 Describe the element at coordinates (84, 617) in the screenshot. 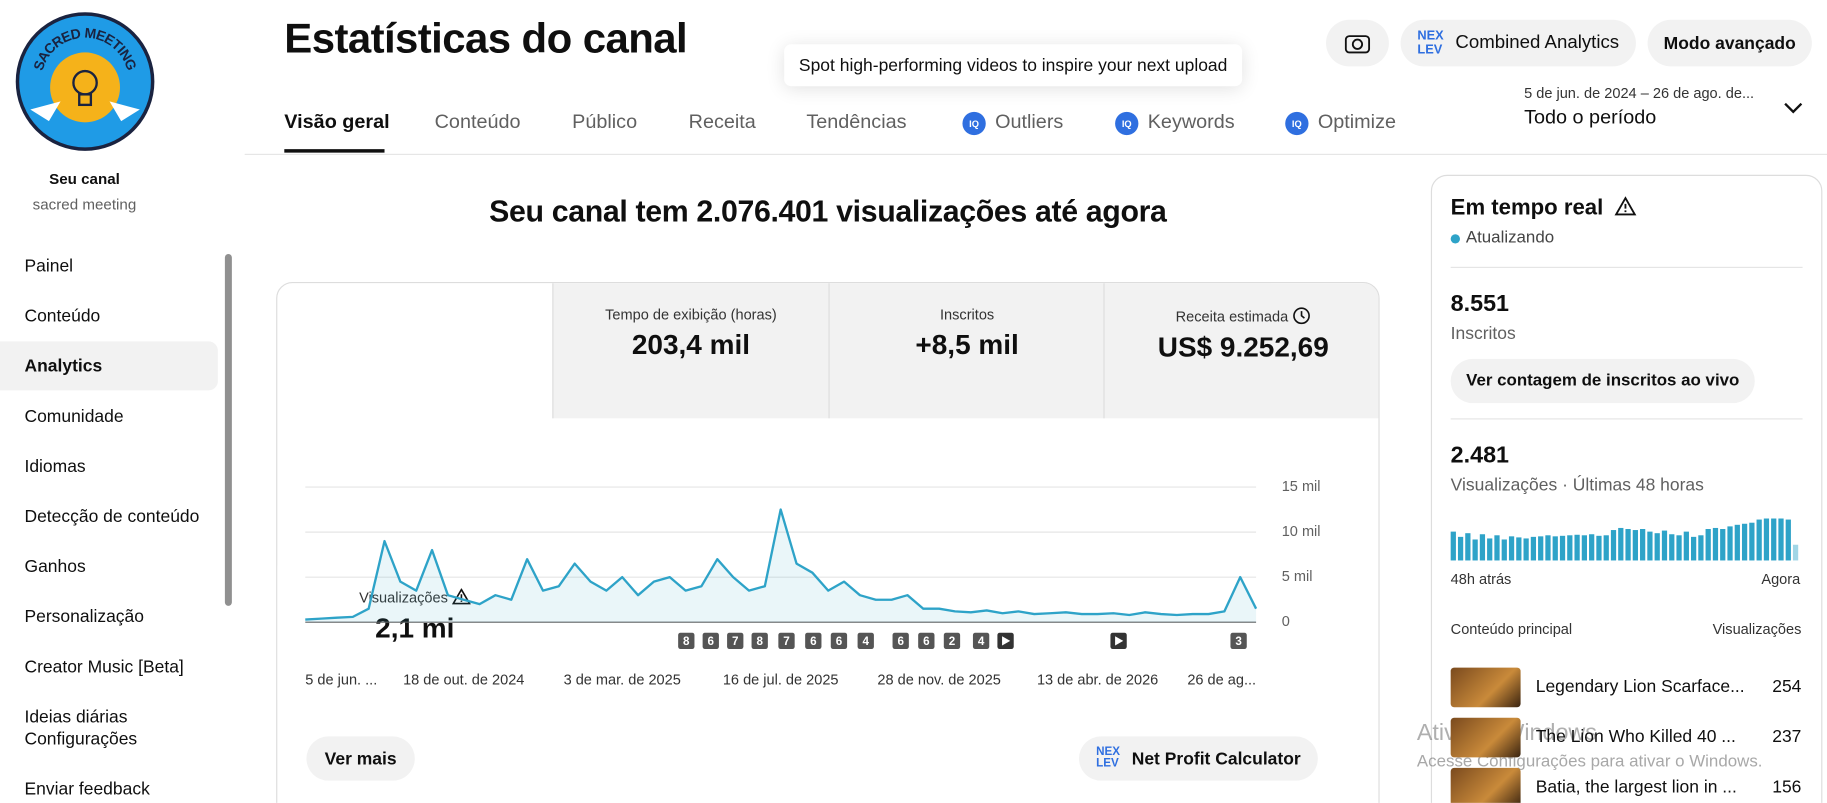

I see `menu-item: Personalização` at that location.